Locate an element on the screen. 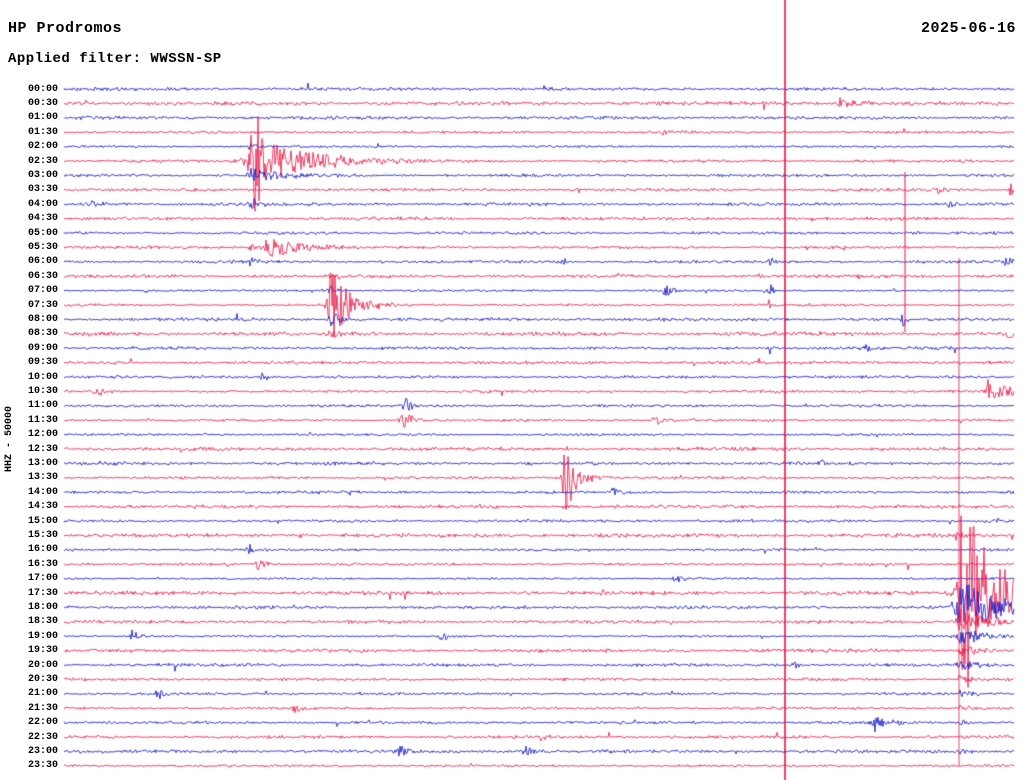 The width and height of the screenshot is (1024, 780). filter-label: Applied filter: WWSSN-SP is located at coordinates (115, 59).